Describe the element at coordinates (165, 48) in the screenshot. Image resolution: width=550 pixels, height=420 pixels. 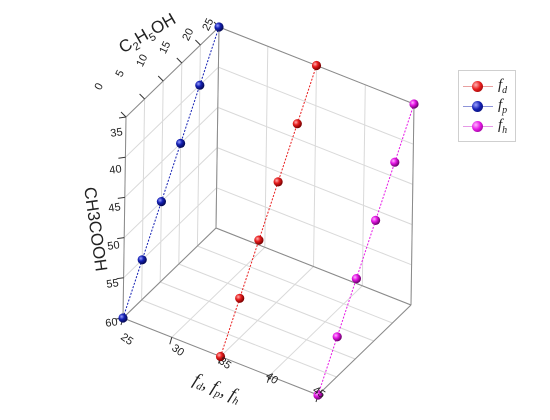
I see `z-tick-label: 15` at that location.